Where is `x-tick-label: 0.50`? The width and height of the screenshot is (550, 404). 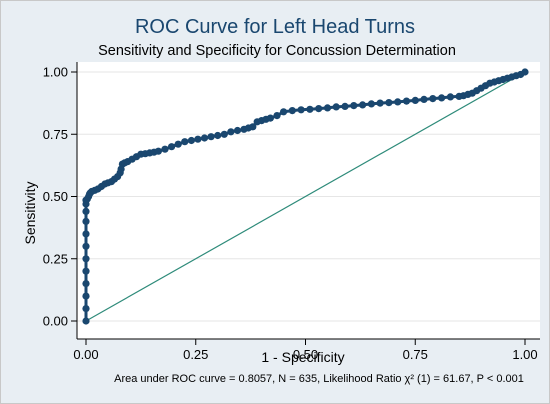
x-tick-label: 0.50 is located at coordinates (305, 354).